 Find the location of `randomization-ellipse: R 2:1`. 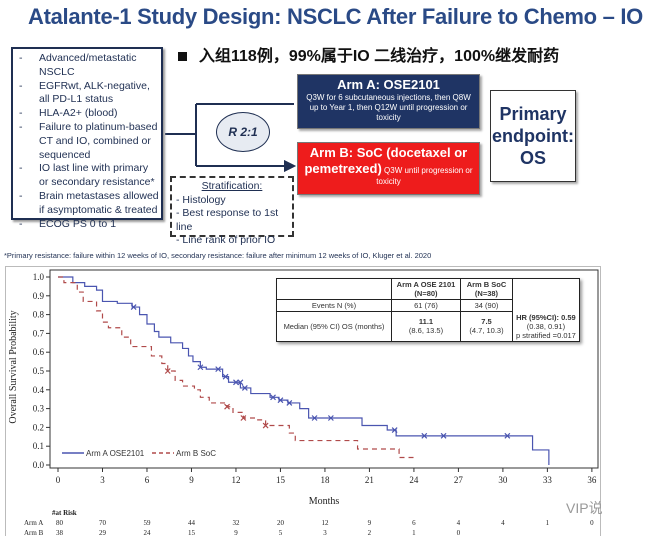

randomization-ellipse: R 2:1 is located at coordinates (243, 132).